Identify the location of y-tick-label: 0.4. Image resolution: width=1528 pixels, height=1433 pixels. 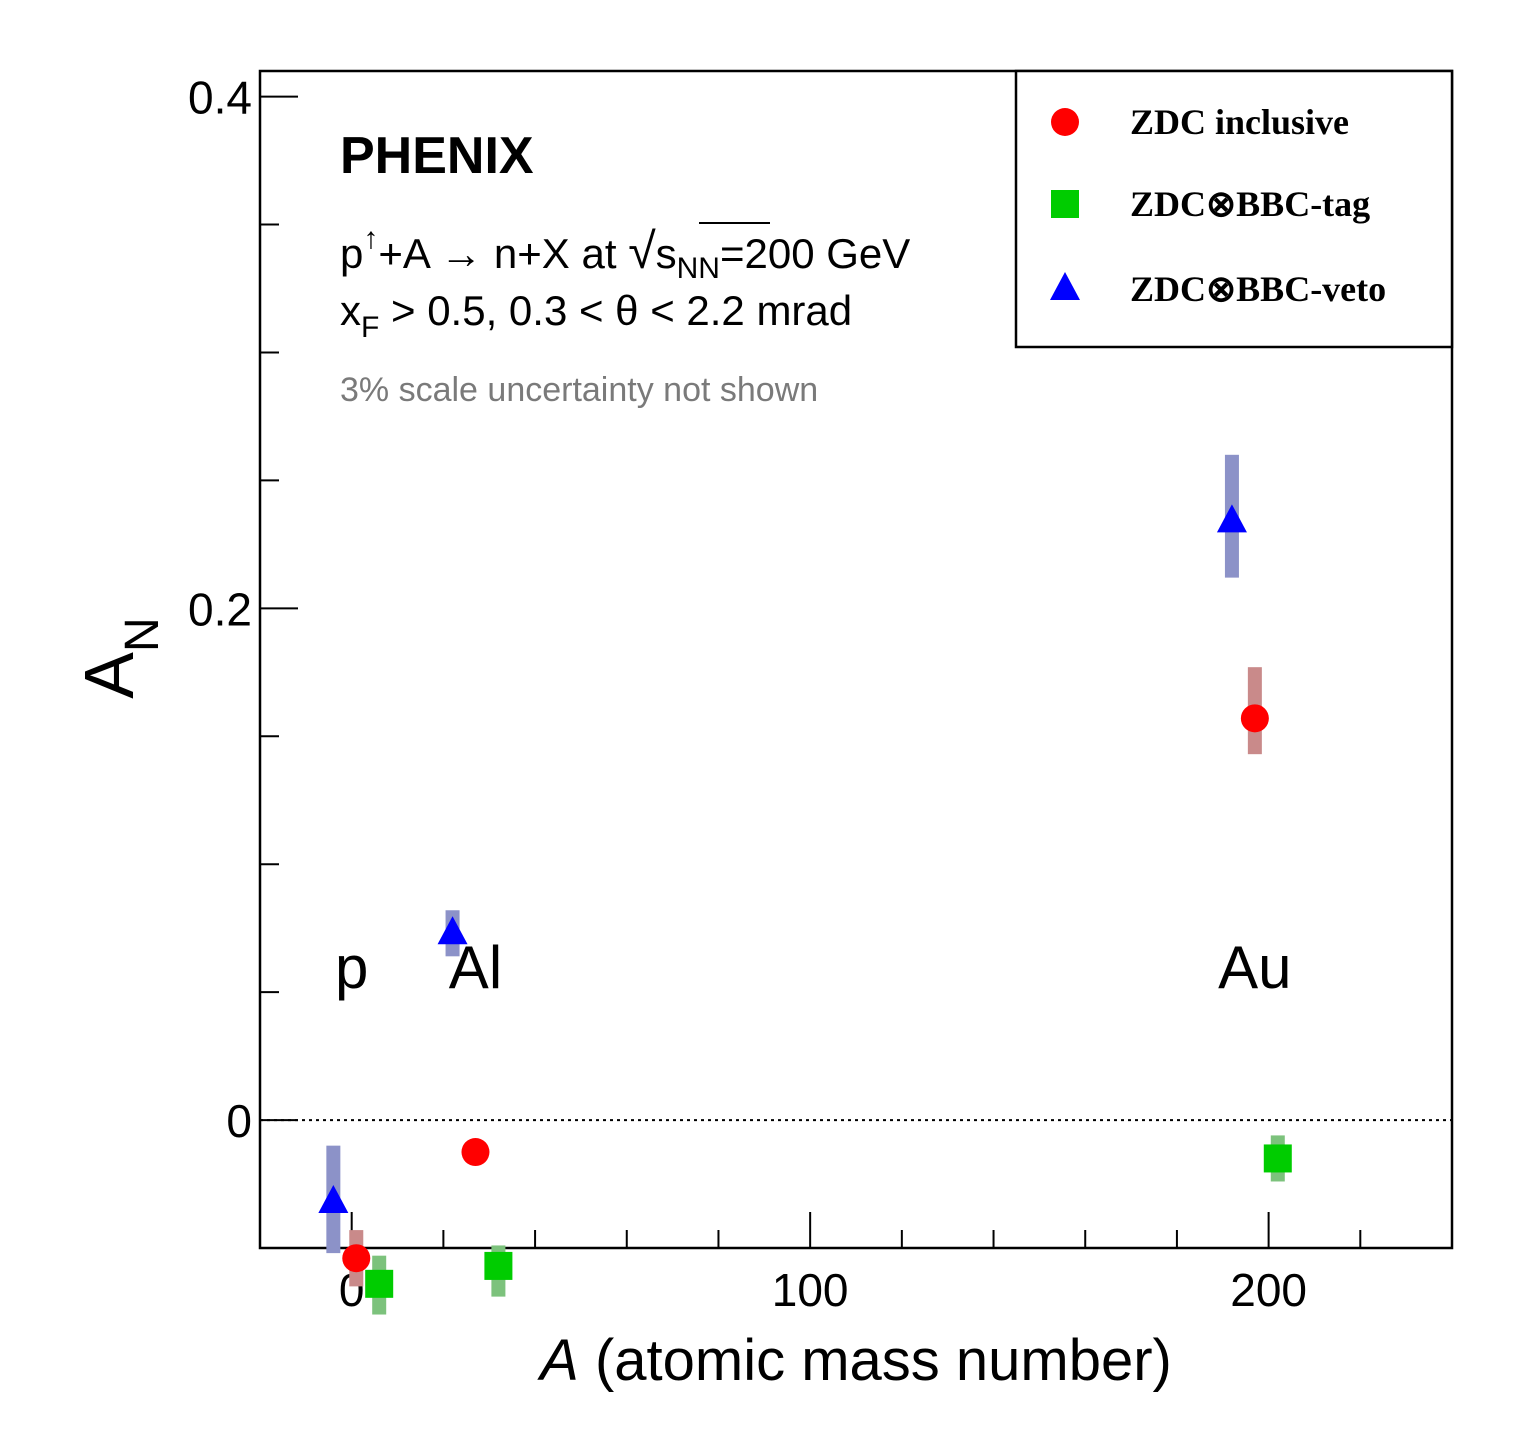
(220, 98).